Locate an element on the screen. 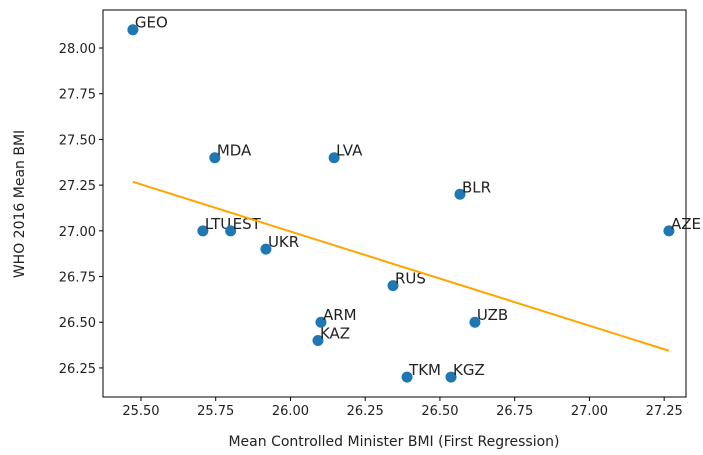  point-label: MDA is located at coordinates (234, 151).